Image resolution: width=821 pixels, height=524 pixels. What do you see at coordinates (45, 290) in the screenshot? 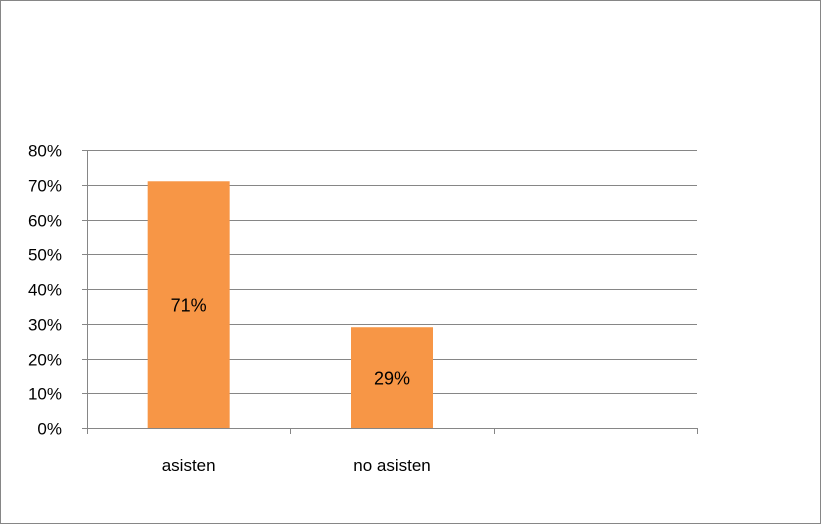
I see `y-tick-label: 40%` at bounding box center [45, 290].